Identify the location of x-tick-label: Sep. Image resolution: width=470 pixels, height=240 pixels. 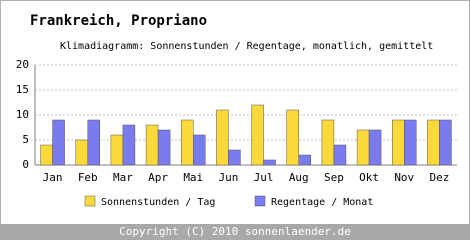
(334, 177).